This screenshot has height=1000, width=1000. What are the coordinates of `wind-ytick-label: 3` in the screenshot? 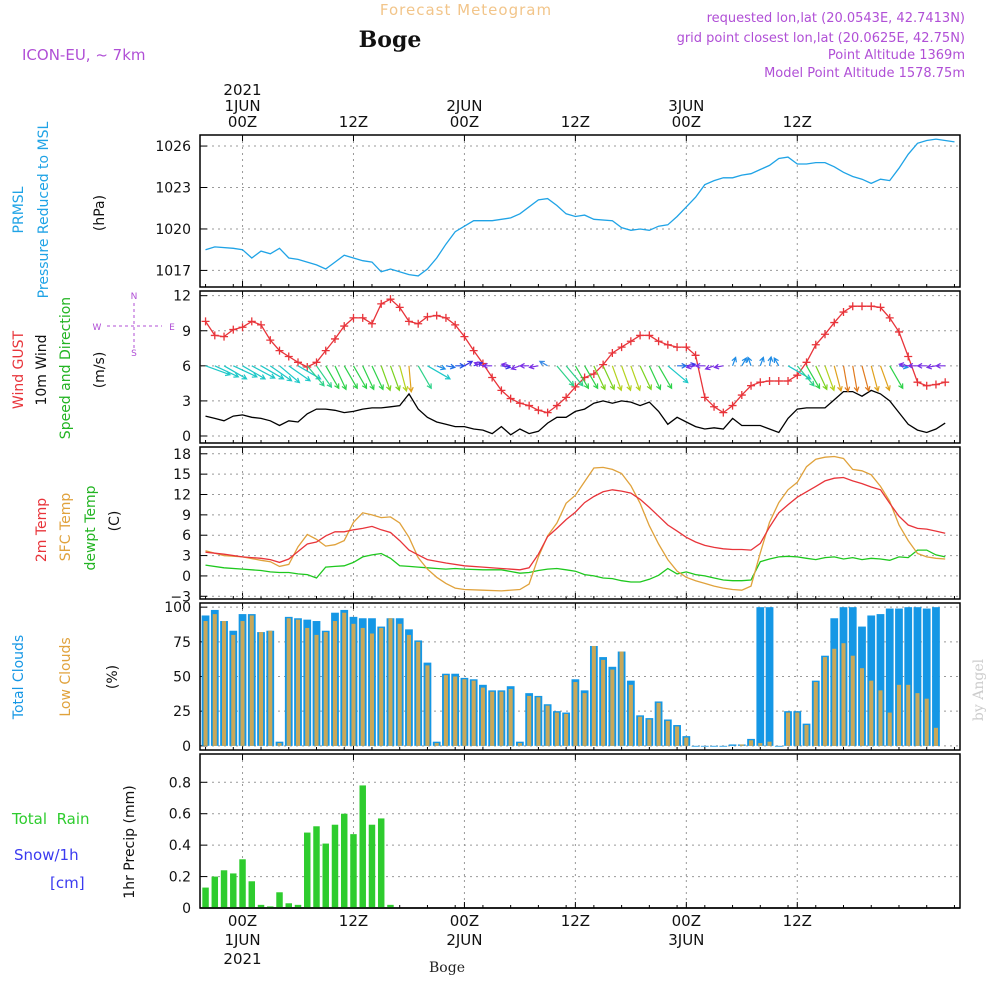 It's located at (186, 402).